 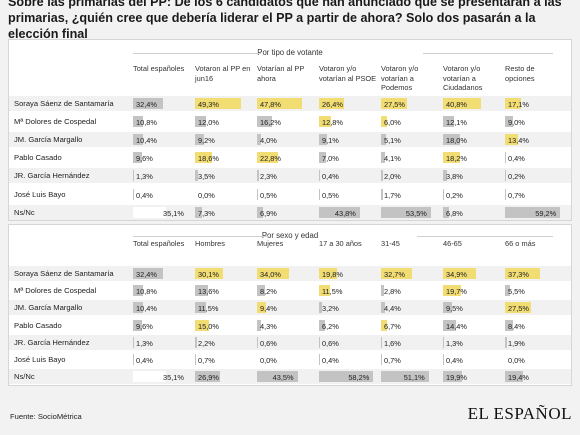 What do you see at coordinates (392, 292) in the screenshot?
I see `value-label: 2,8%` at bounding box center [392, 292].